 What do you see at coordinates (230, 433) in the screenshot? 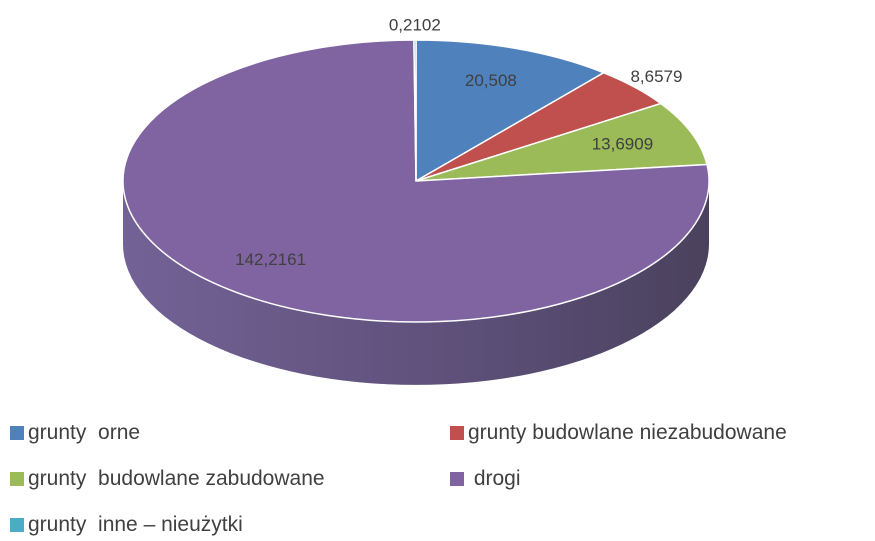
I see `legend-item: grunty orne` at bounding box center [230, 433].